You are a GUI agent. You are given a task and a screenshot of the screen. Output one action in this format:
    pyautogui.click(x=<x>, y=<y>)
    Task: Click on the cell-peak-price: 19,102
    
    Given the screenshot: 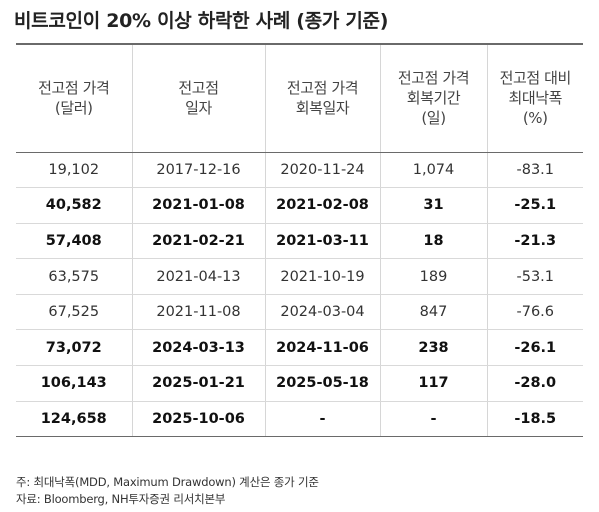 What is the action you would take?
    pyautogui.click(x=74, y=170)
    